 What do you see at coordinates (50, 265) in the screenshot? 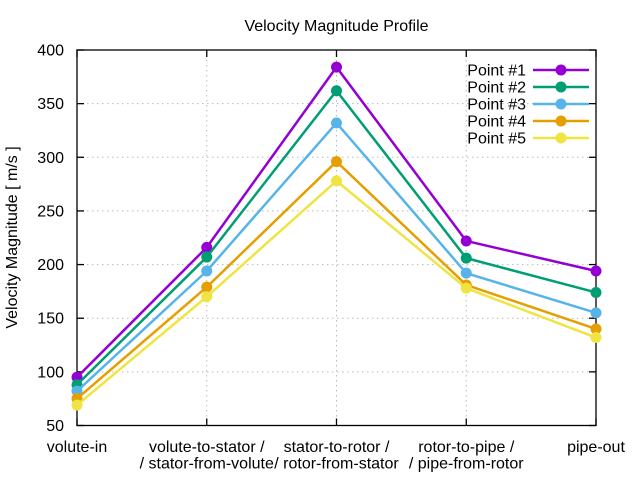
I see `y-tick-label: 200` at bounding box center [50, 265].